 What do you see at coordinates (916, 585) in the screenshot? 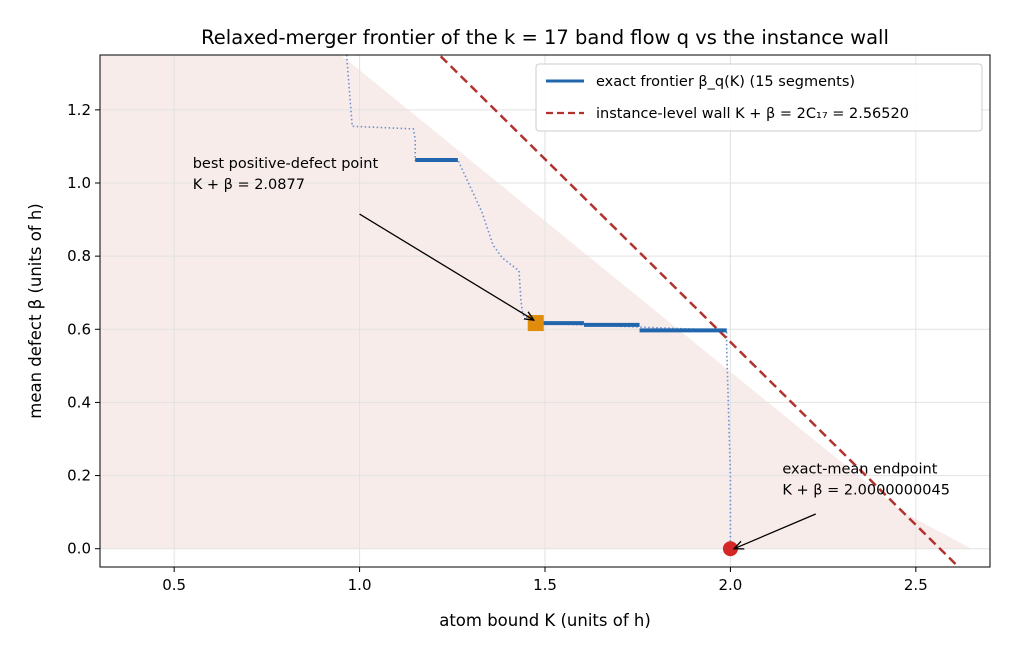
I see `x-tick-label: 2.5` at bounding box center [916, 585].